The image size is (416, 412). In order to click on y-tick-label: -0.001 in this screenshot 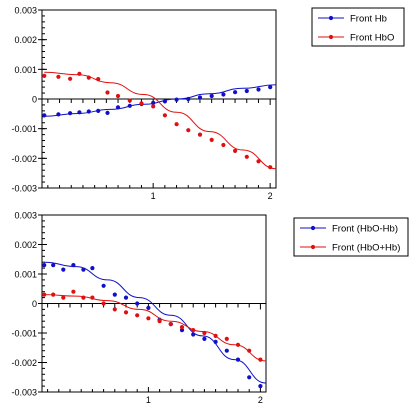, I will do `click(24, 129)`.